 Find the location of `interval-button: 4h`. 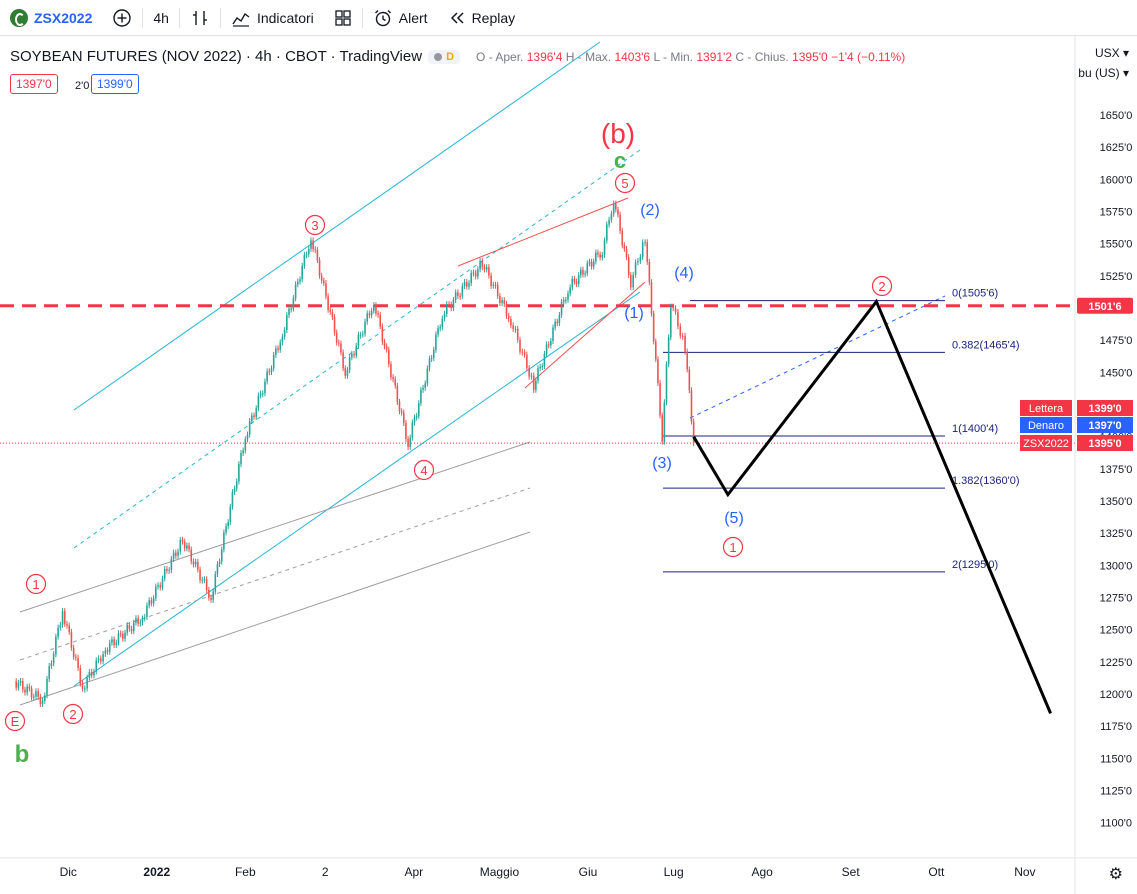

interval-button: 4h is located at coordinates (161, 18).